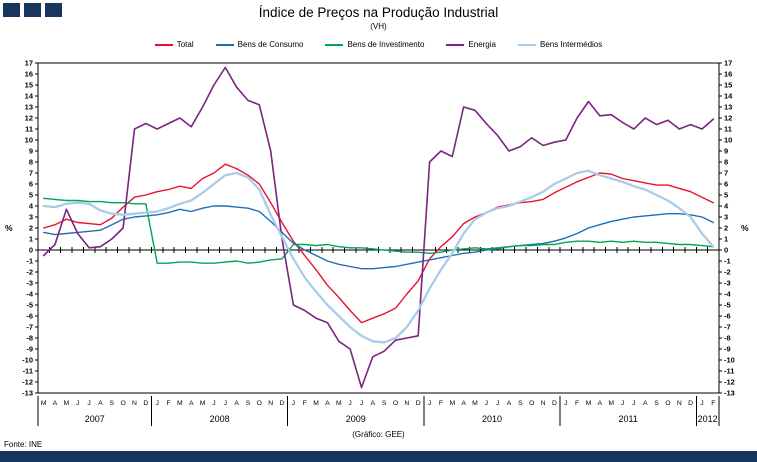  Describe the element at coordinates (727, 327) in the screenshot. I see `svg-text: -7` at that location.